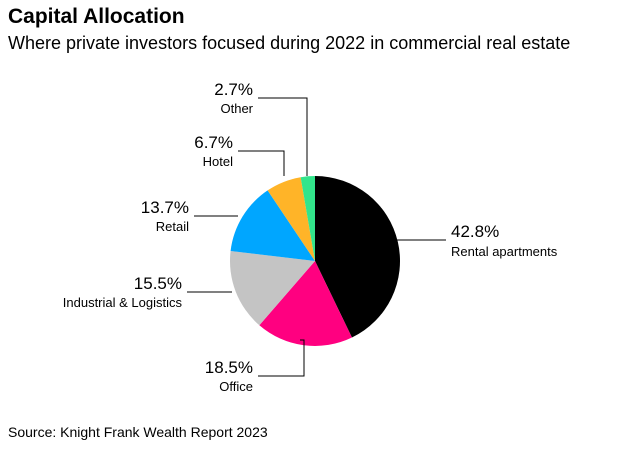  Describe the element at coordinates (281, 358) in the screenshot. I see `leader-line-office` at that location.